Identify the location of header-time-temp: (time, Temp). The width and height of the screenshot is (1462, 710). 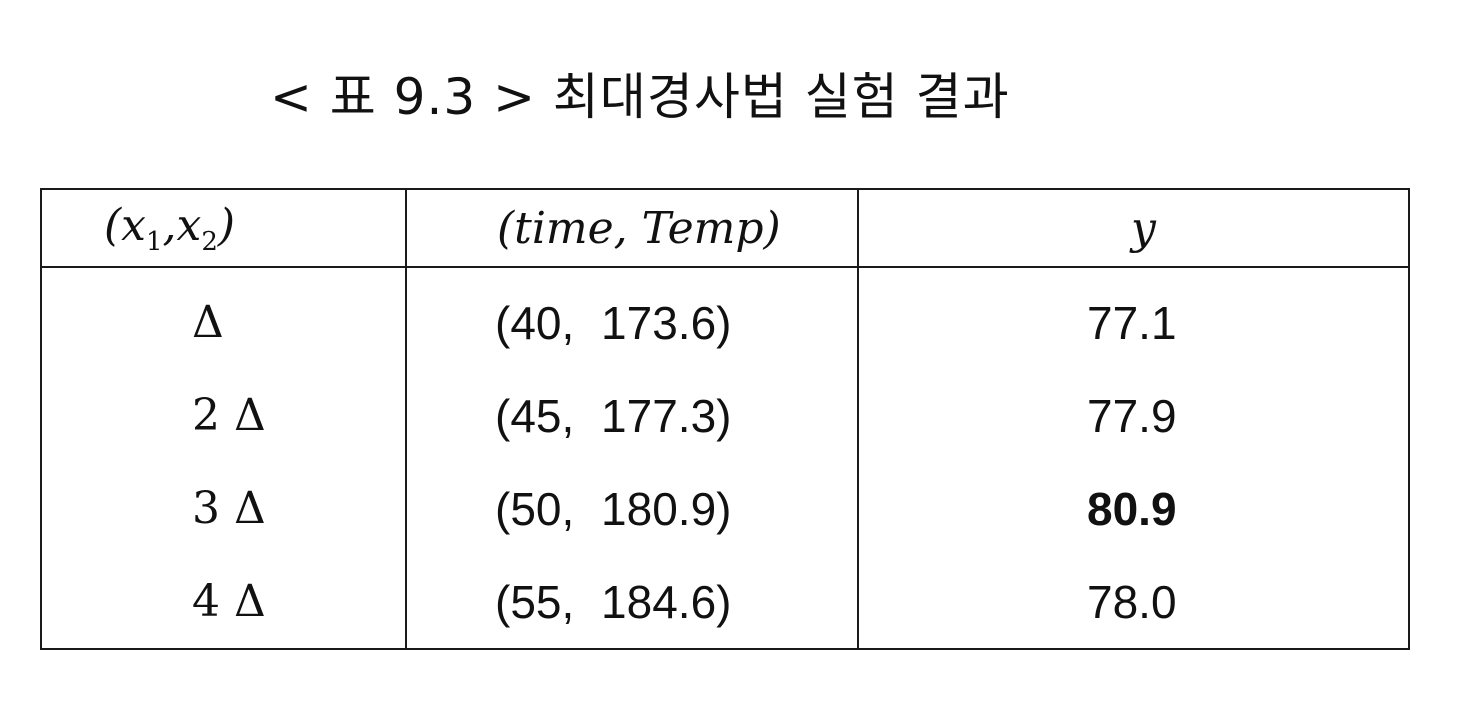
(632, 228).